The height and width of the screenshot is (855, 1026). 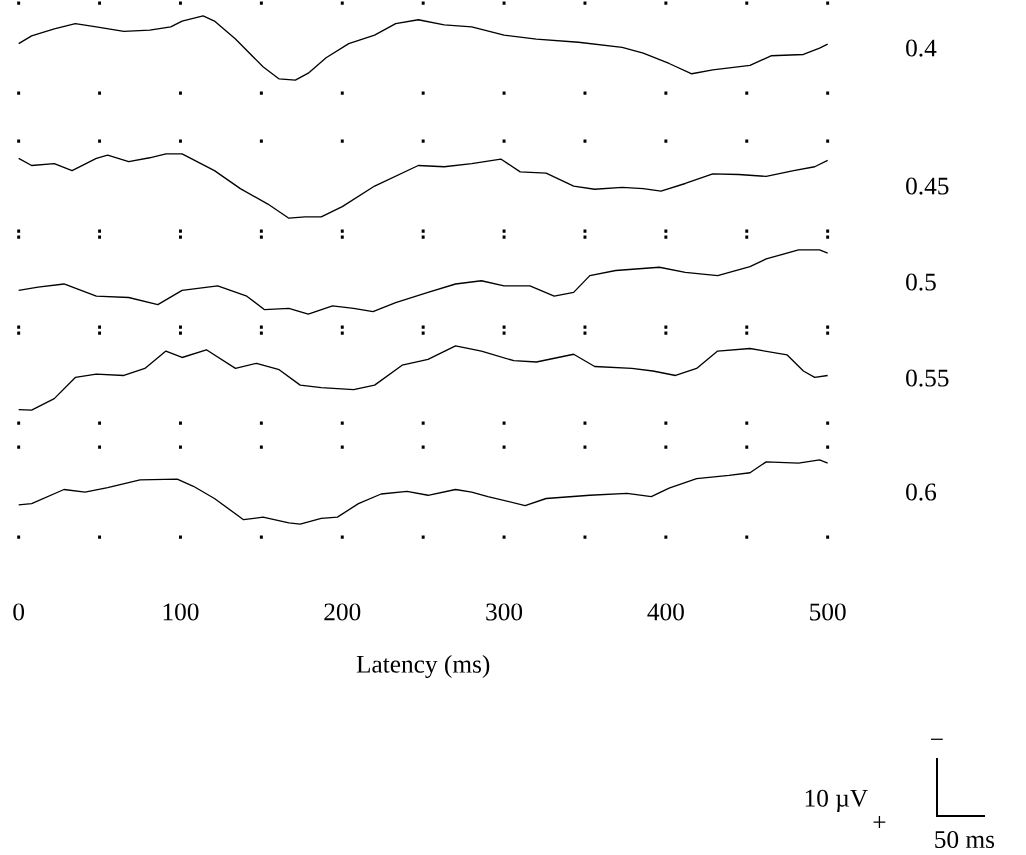 What do you see at coordinates (19, 612) in the screenshot?
I see `x-tick-label: 0` at bounding box center [19, 612].